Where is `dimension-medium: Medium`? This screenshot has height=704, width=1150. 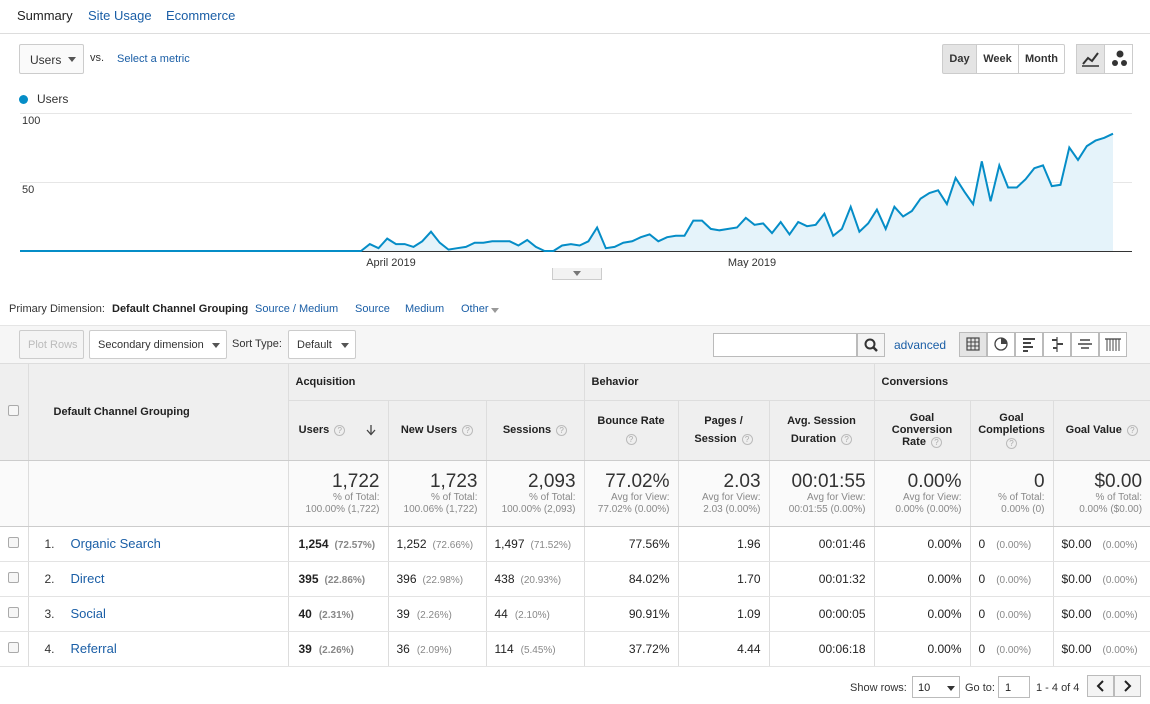 dimension-medium: Medium is located at coordinates (425, 309).